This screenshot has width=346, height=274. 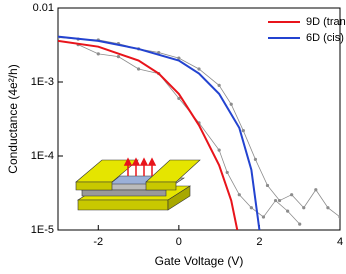 I want to click on x-tick-label: 4, so click(x=340, y=242).